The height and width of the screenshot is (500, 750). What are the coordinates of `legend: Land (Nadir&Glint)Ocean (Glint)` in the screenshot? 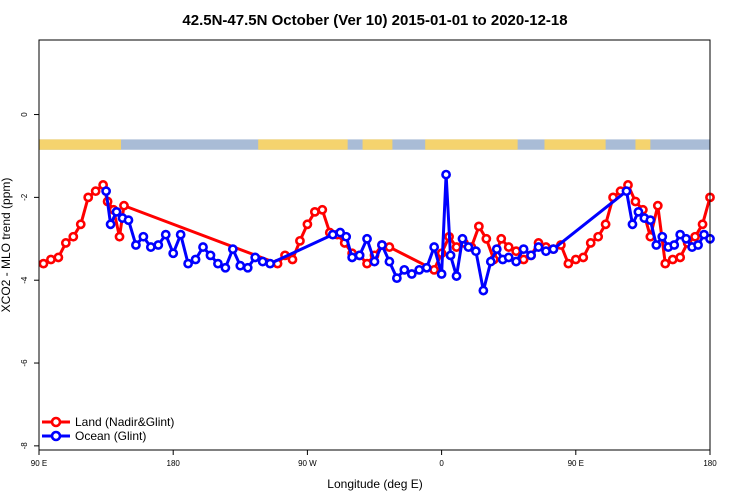 It's located at (108, 429).